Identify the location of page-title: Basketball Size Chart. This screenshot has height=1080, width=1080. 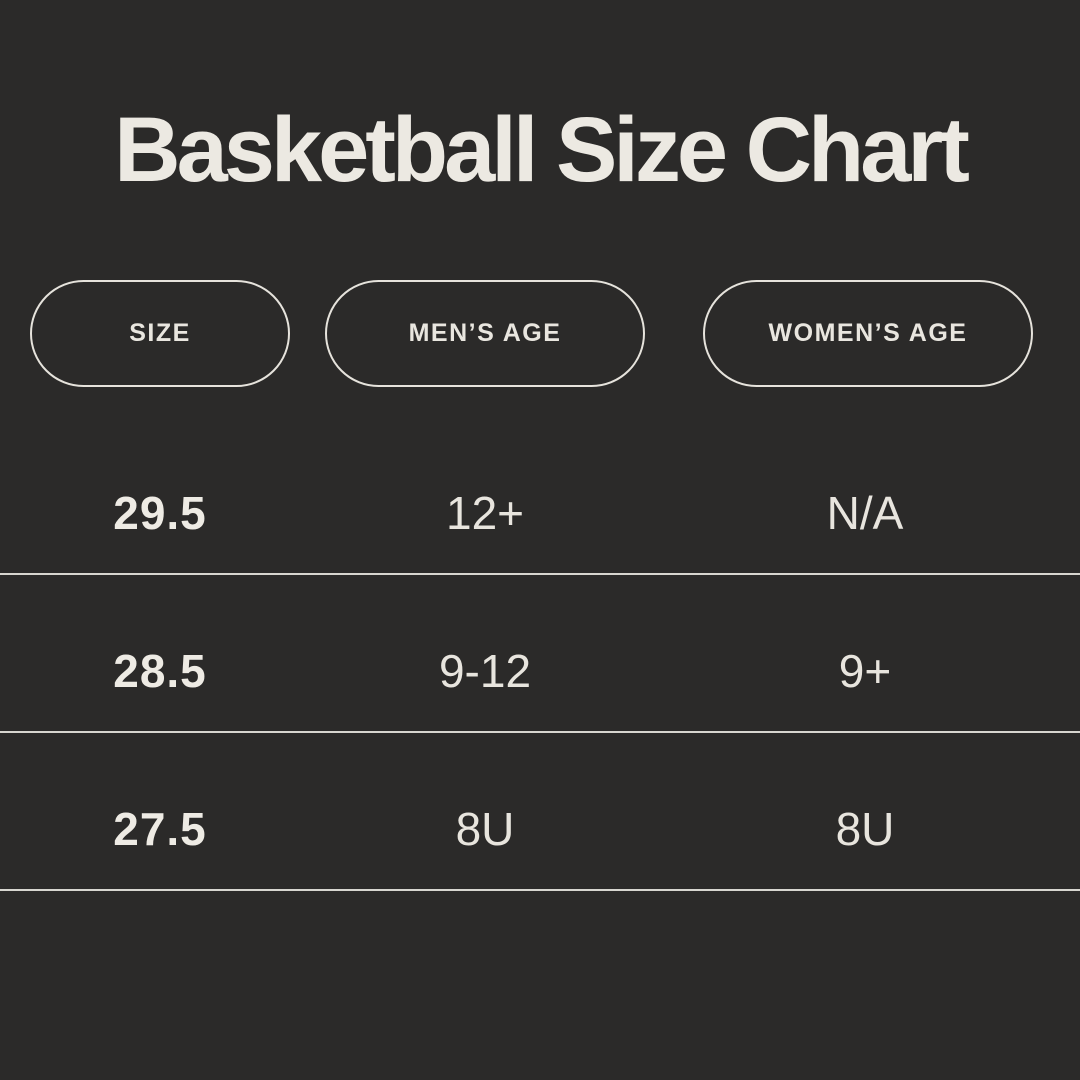
(542, 150).